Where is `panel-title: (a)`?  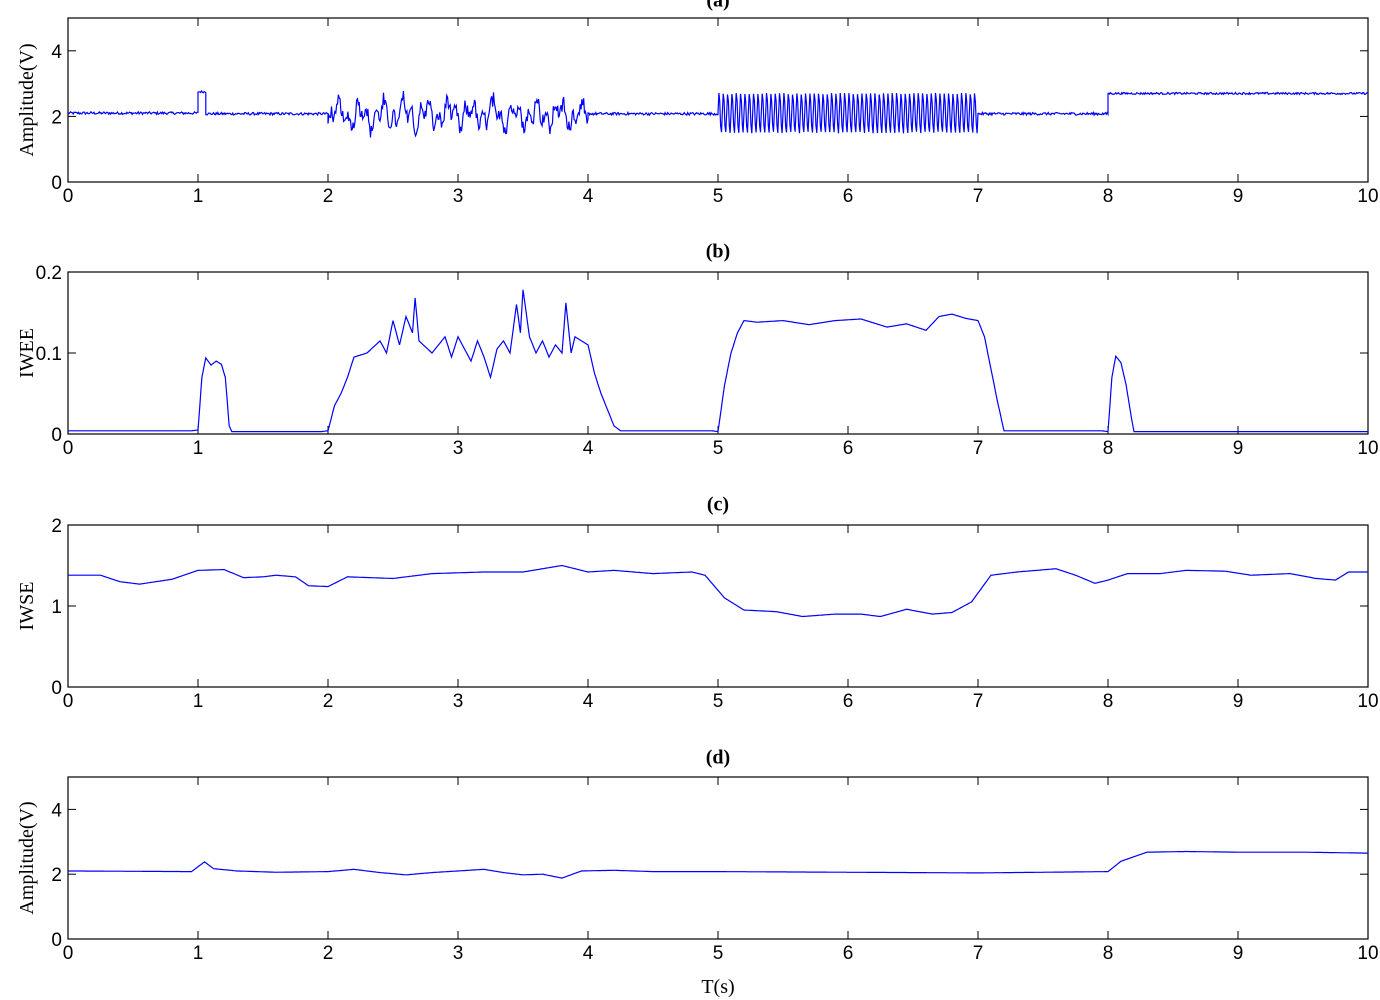 panel-title: (a) is located at coordinates (717, 6).